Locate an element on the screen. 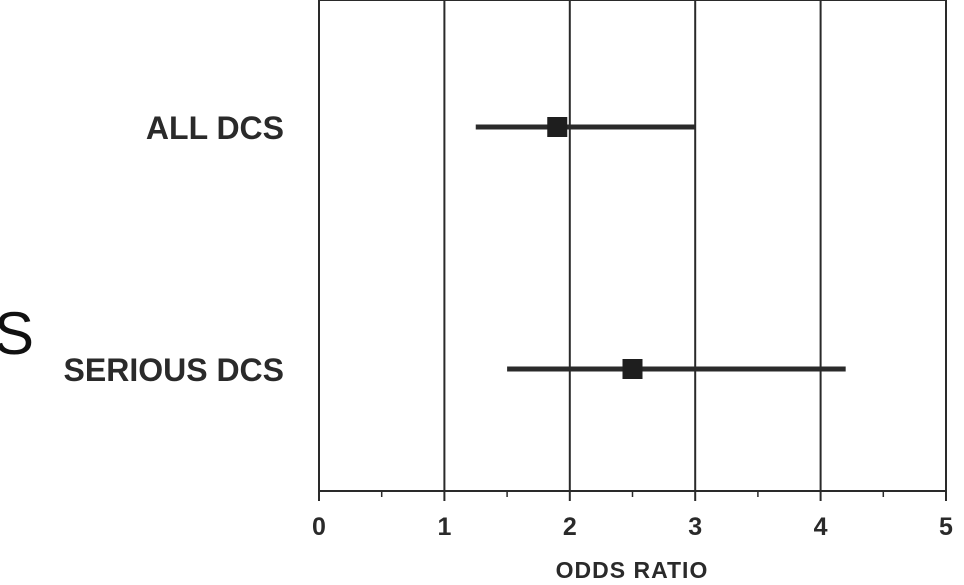 This screenshot has width=964, height=585. x-tick-label-3: 3 is located at coordinates (695, 527).